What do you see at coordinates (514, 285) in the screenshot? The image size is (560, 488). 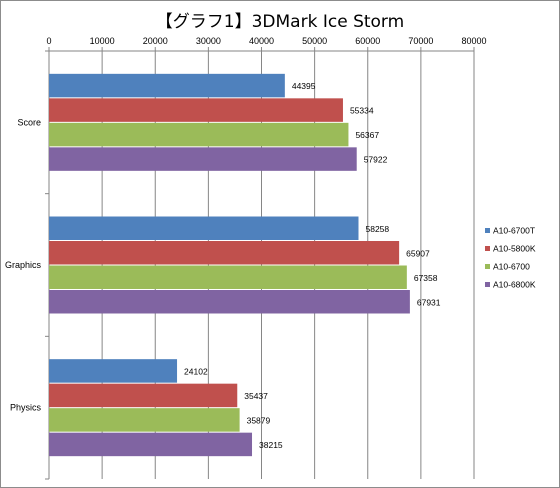 I see `legend-label-a10-6800k: A10-6800K` at bounding box center [514, 285].